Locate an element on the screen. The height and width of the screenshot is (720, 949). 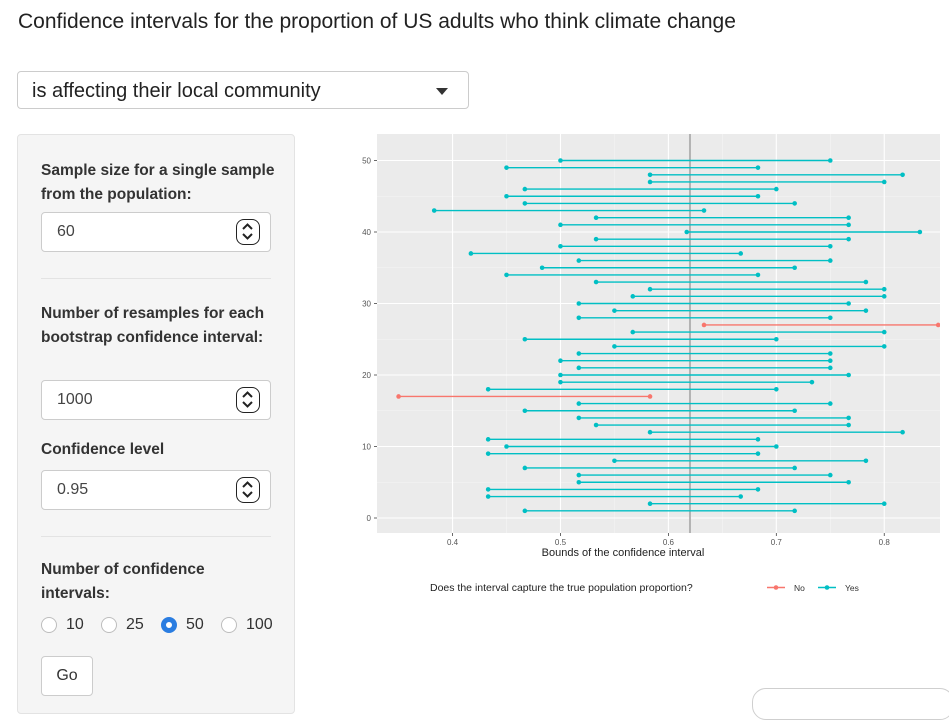
radio-label: 50 is located at coordinates (195, 624).